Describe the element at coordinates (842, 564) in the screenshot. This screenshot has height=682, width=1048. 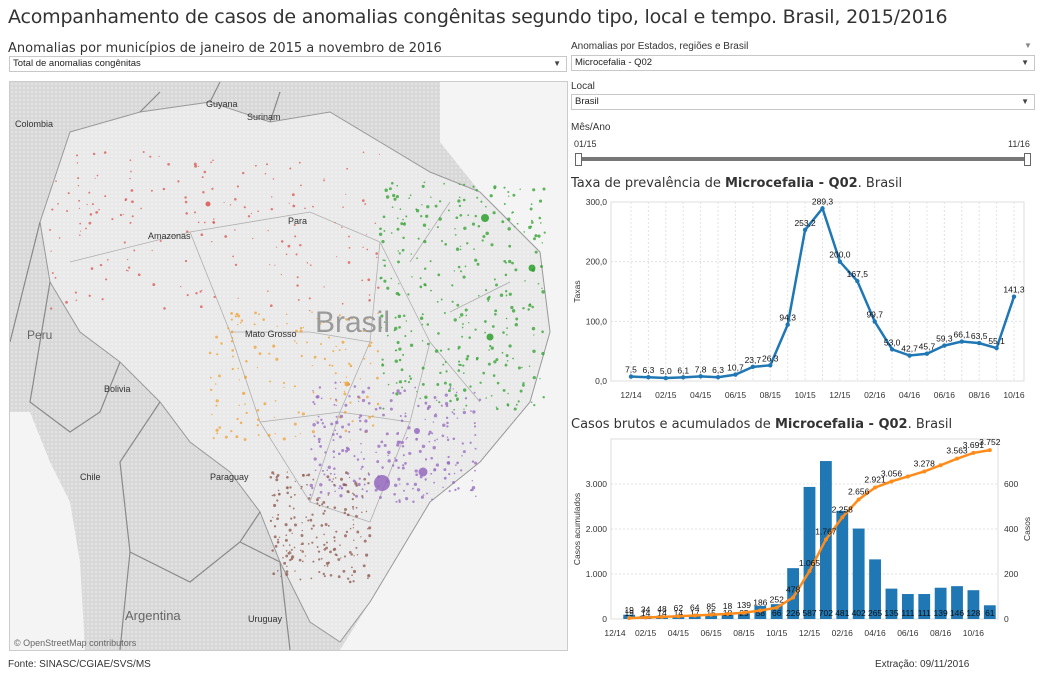
I see `cases-bar` at that location.